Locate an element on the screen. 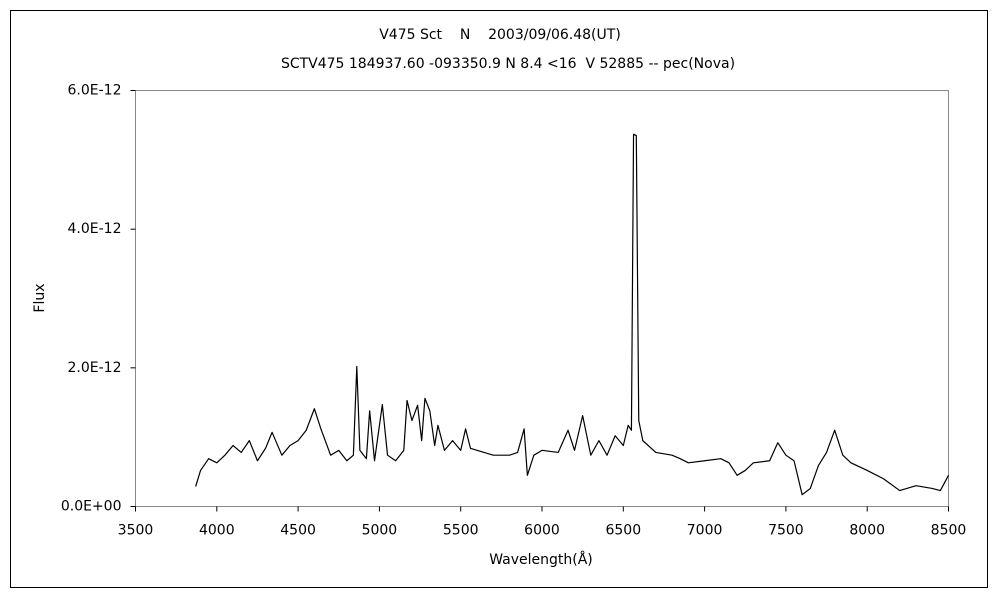 This screenshot has width=1000, height=600. y-axis-label: Flux is located at coordinates (40, 297).